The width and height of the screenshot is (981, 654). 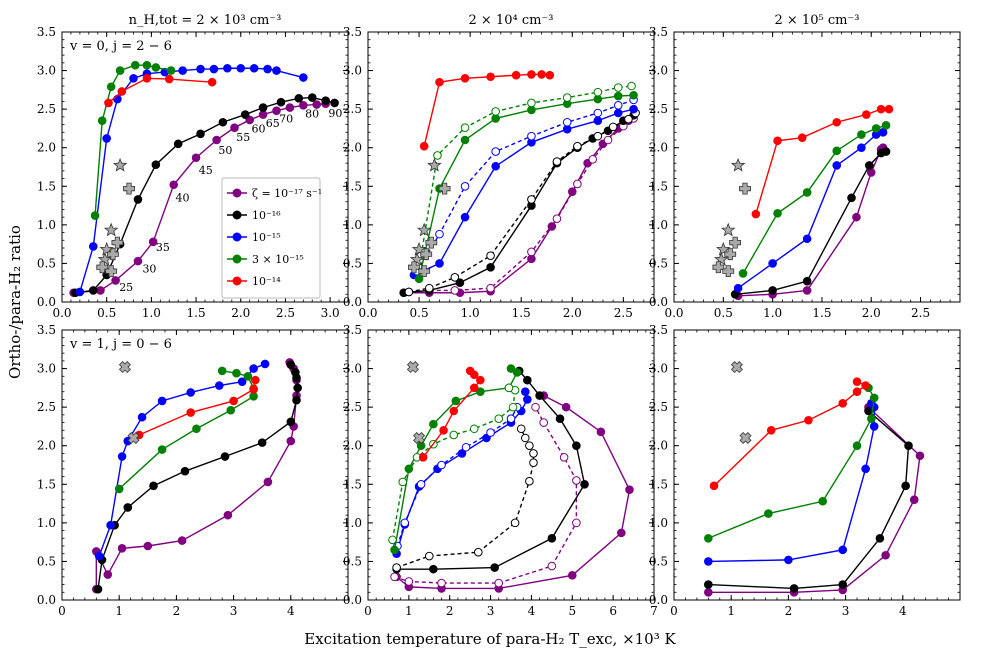 I want to click on plot-area-bottom-middle, so click(x=511, y=477).